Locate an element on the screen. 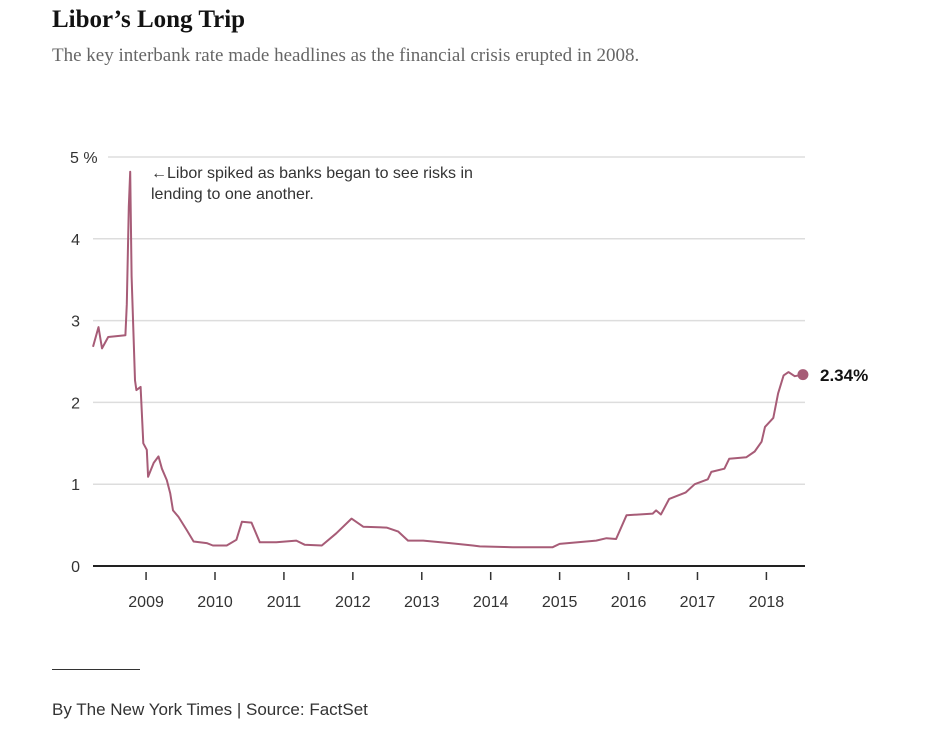 This screenshot has height=740, width=938. y-tick-label: 2 is located at coordinates (75, 403).